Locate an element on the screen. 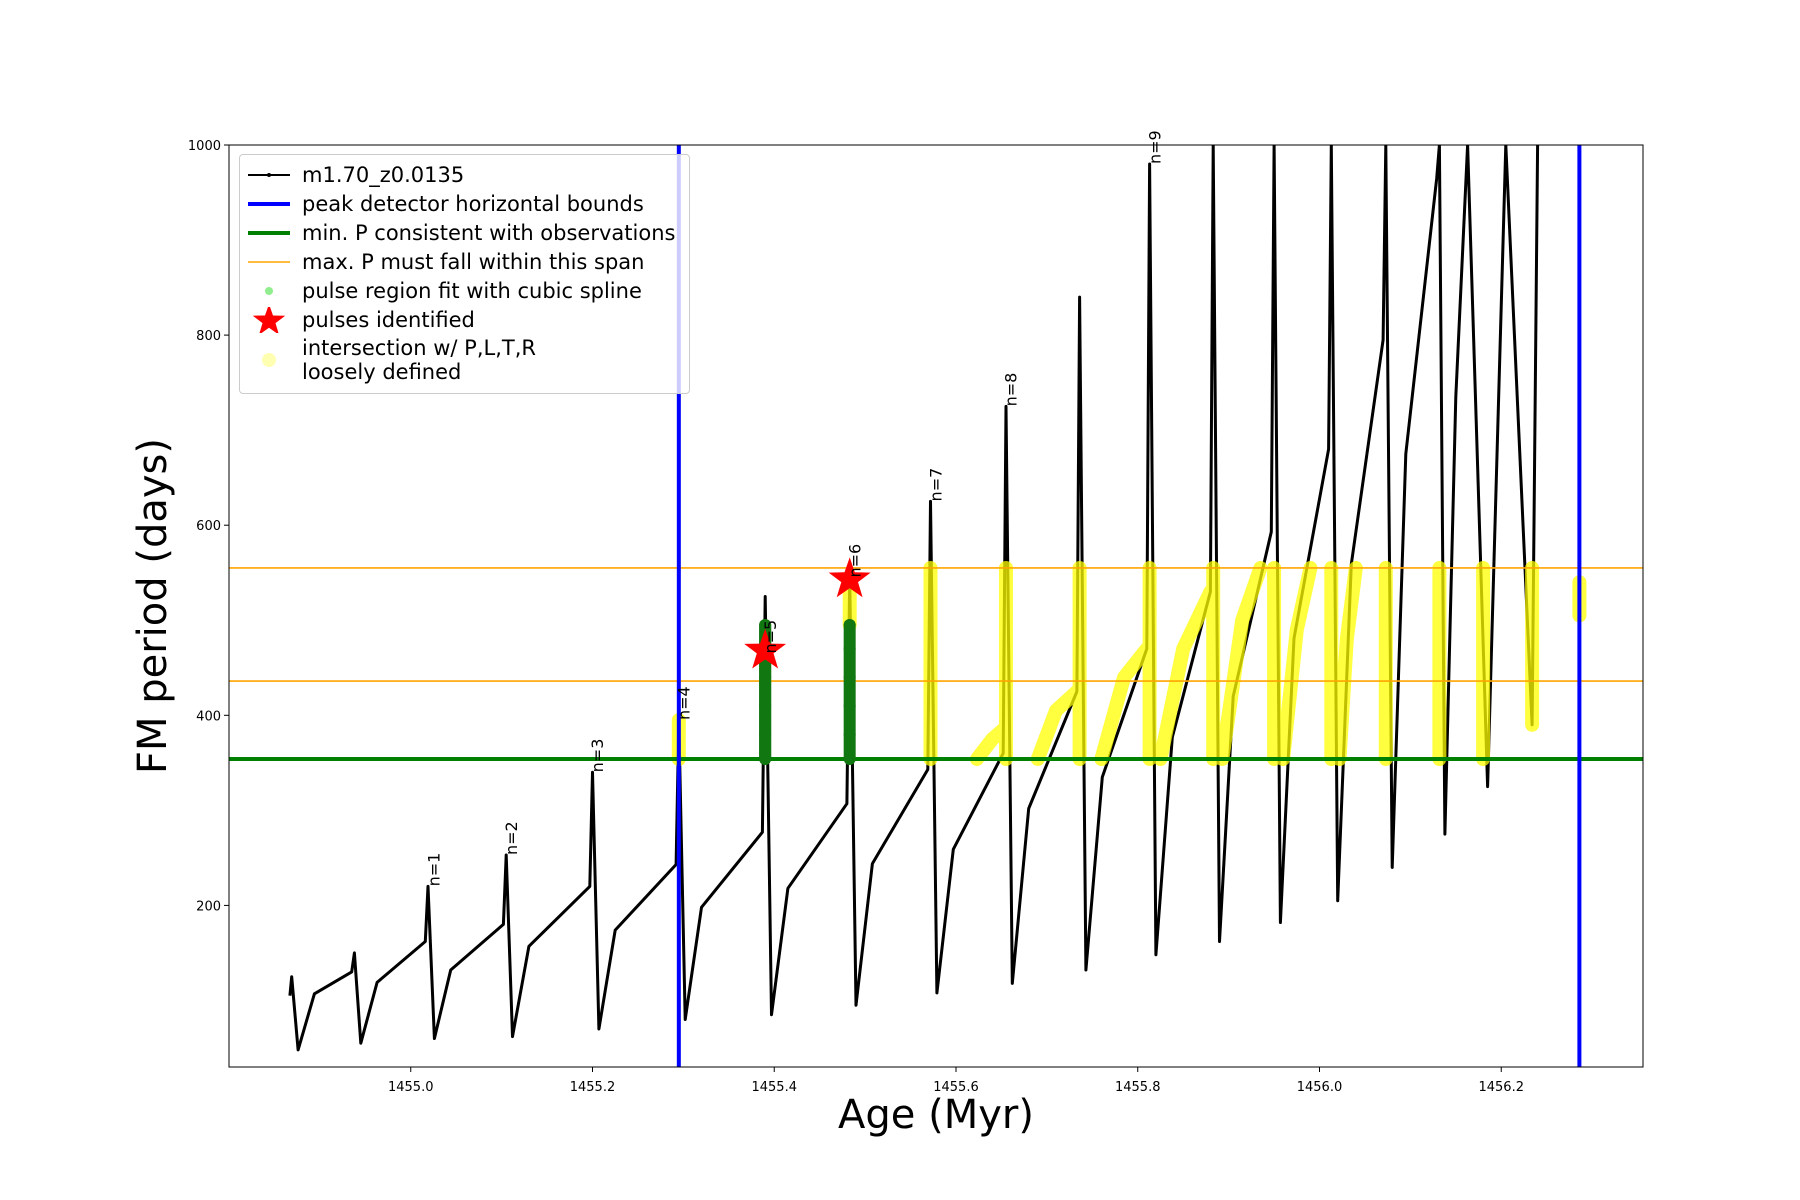 The width and height of the screenshot is (1800, 1200). x-tick-label: 1455.4 is located at coordinates (774, 1087).